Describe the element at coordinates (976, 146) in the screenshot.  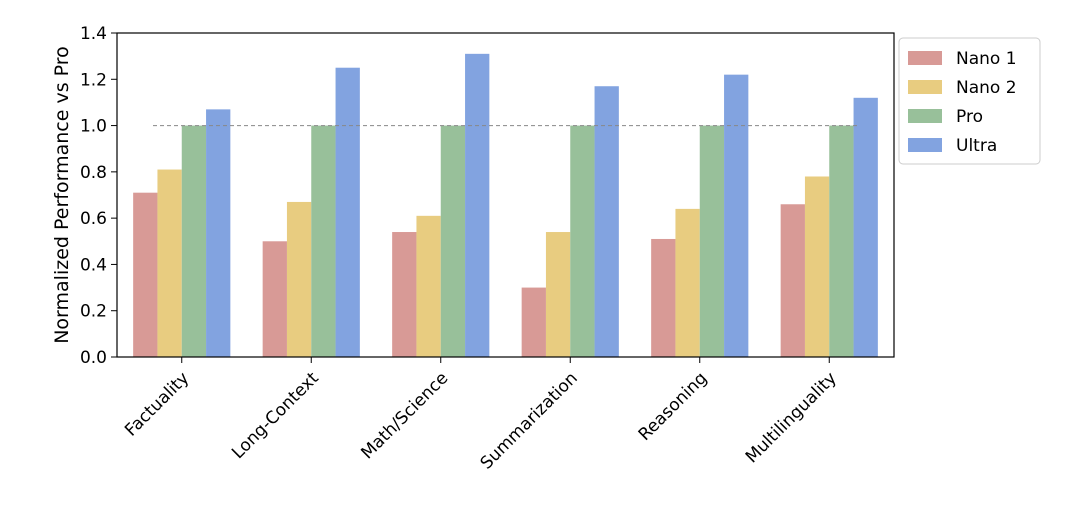
I see `legend-label: Ultra` at that location.